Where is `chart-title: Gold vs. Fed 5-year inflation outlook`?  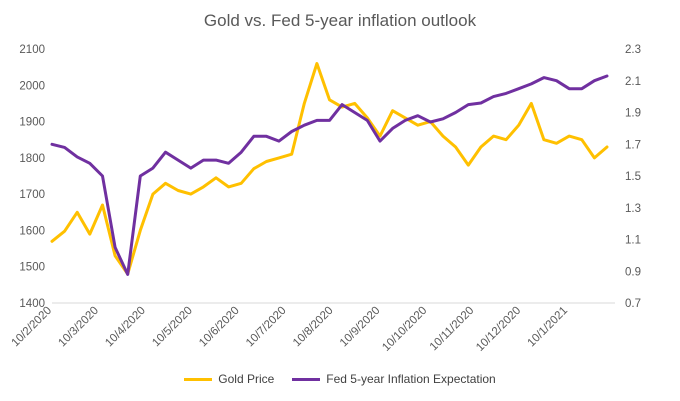
chart-title: Gold vs. Fed 5-year inflation outlook is located at coordinates (340, 20).